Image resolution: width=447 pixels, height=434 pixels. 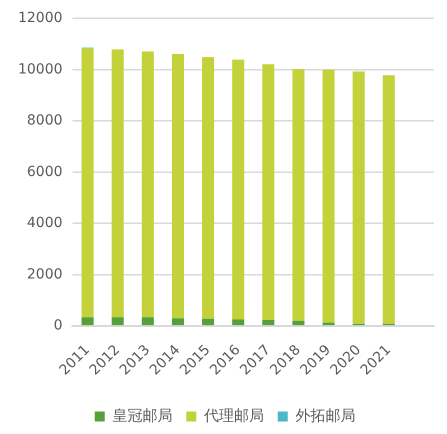 I want to click on y-tick-label: 10000, so click(x=40, y=69).